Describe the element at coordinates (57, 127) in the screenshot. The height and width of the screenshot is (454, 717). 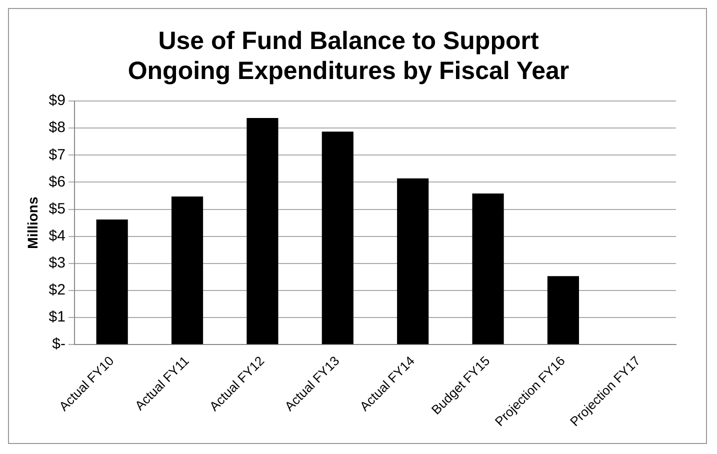
I see `y-tick-label: $8` at that location.